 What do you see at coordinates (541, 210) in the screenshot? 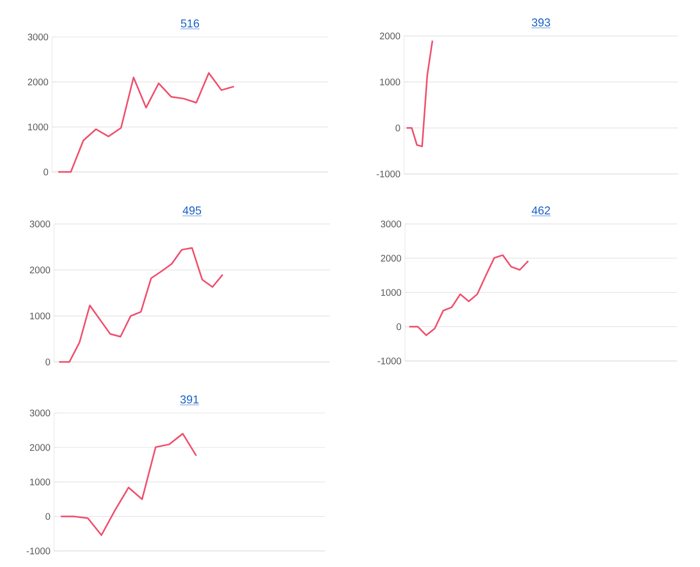
I see `chart-title: 462` at bounding box center [541, 210].